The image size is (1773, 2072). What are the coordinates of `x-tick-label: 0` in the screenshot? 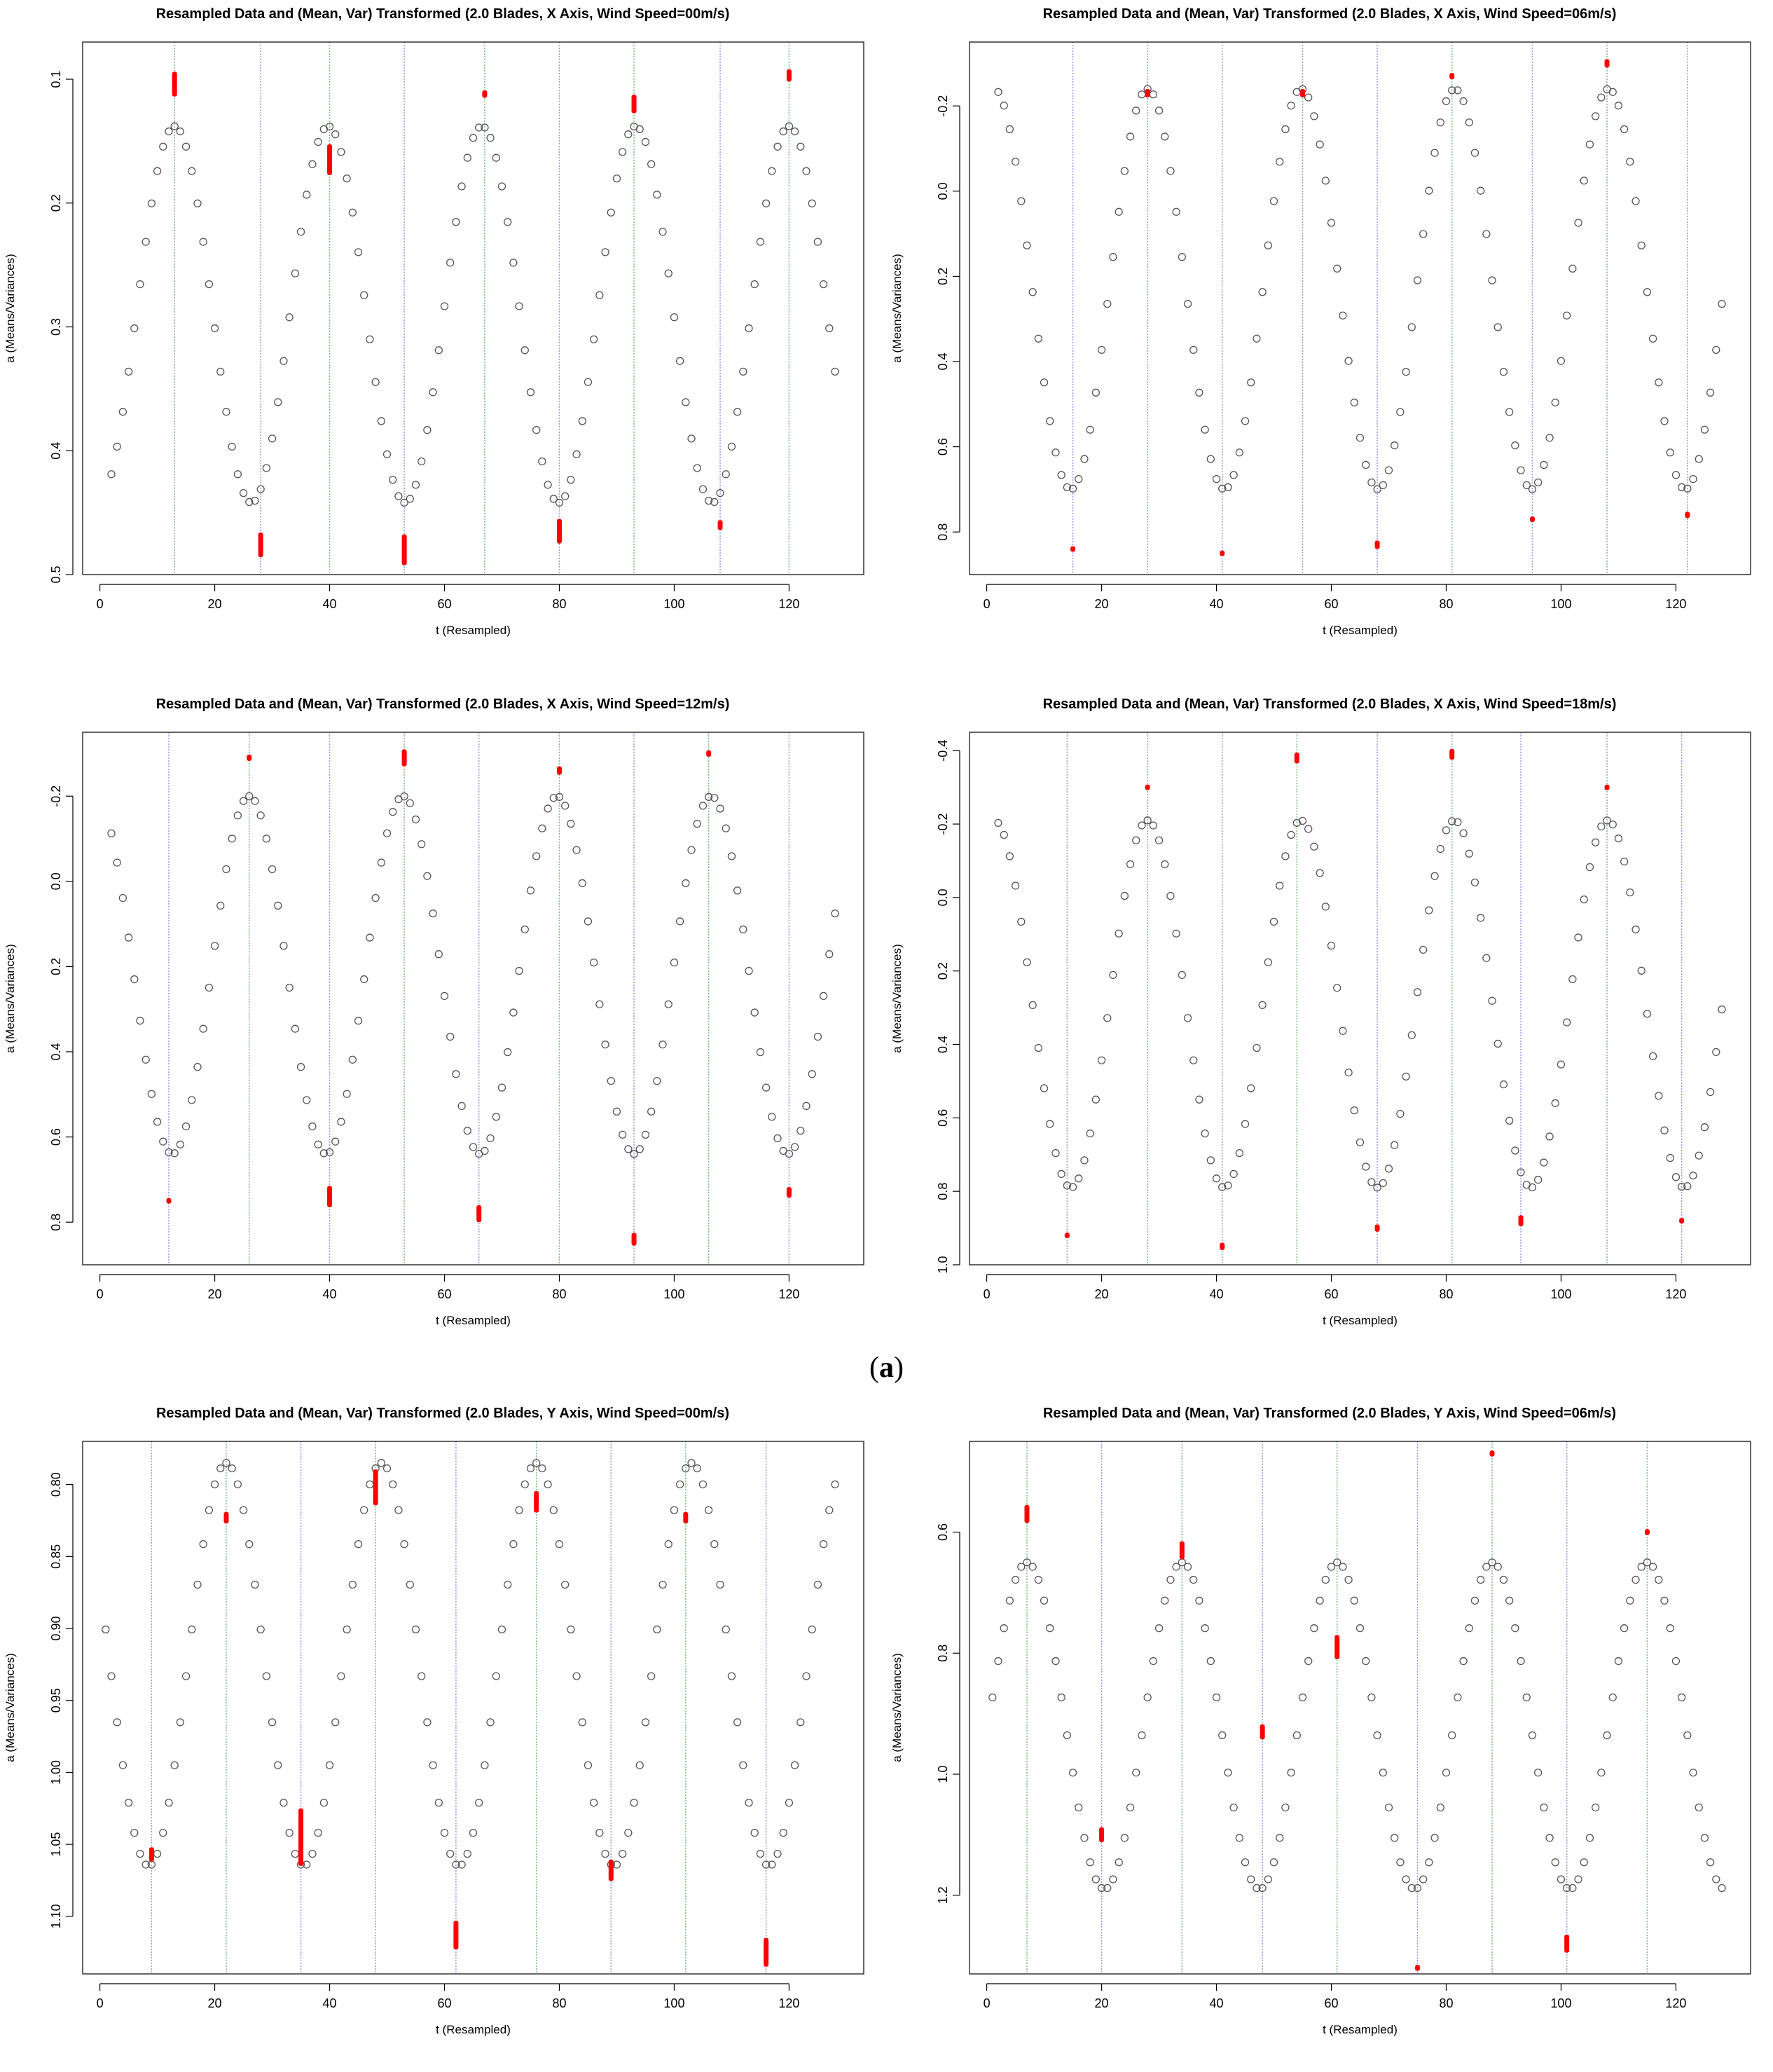 It's located at (987, 604).